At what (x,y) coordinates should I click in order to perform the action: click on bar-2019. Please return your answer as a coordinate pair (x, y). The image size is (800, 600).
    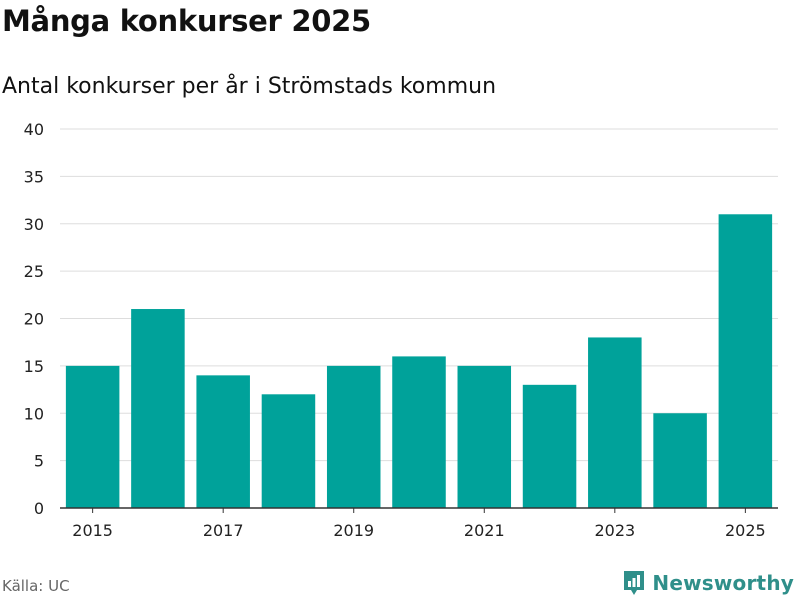
    Looking at the image, I should click on (353, 436).